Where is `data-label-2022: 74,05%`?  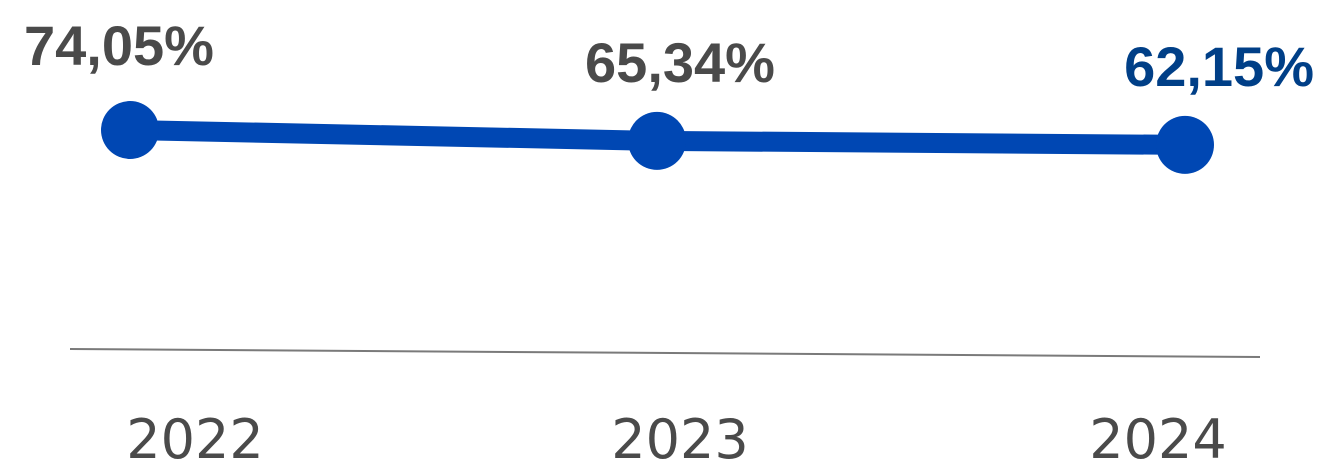
data-label-2022: 74,05% is located at coordinates (119, 45).